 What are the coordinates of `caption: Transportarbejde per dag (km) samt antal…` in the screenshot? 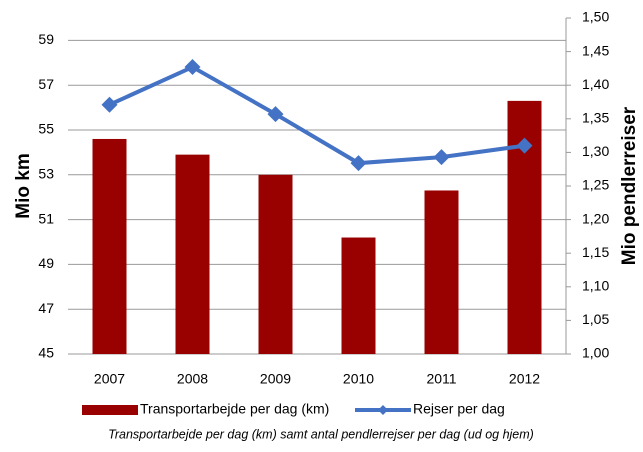 It's located at (321, 434).